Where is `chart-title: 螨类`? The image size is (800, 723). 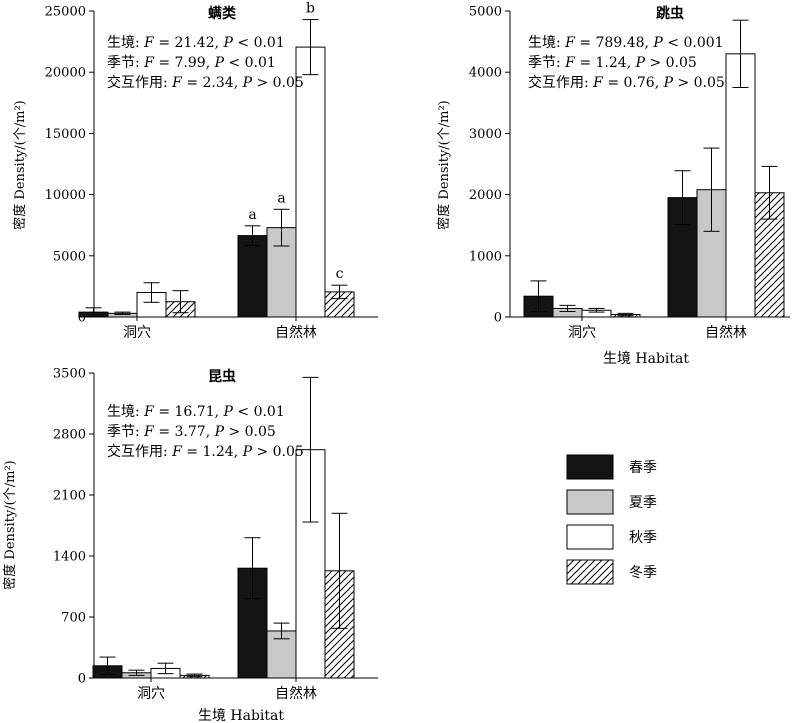 chart-title: 螨类 is located at coordinates (222, 13).